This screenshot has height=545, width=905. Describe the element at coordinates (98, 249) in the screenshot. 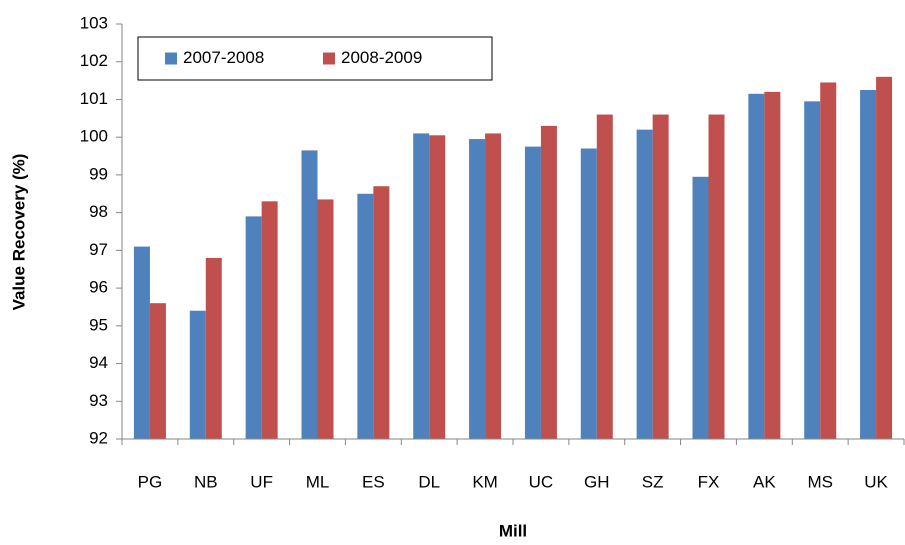

I see `y-tick-label: 97` at that location.